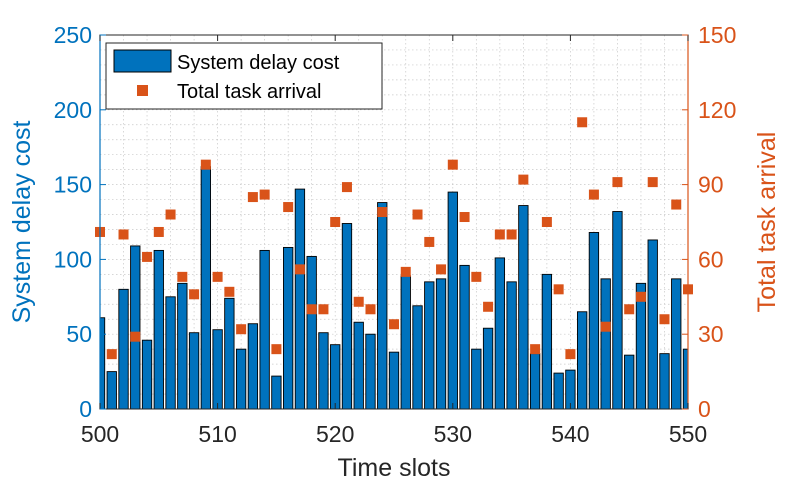 This screenshot has width=789, height=489. I want to click on legend-label-bar: System delay cost, so click(258, 63).